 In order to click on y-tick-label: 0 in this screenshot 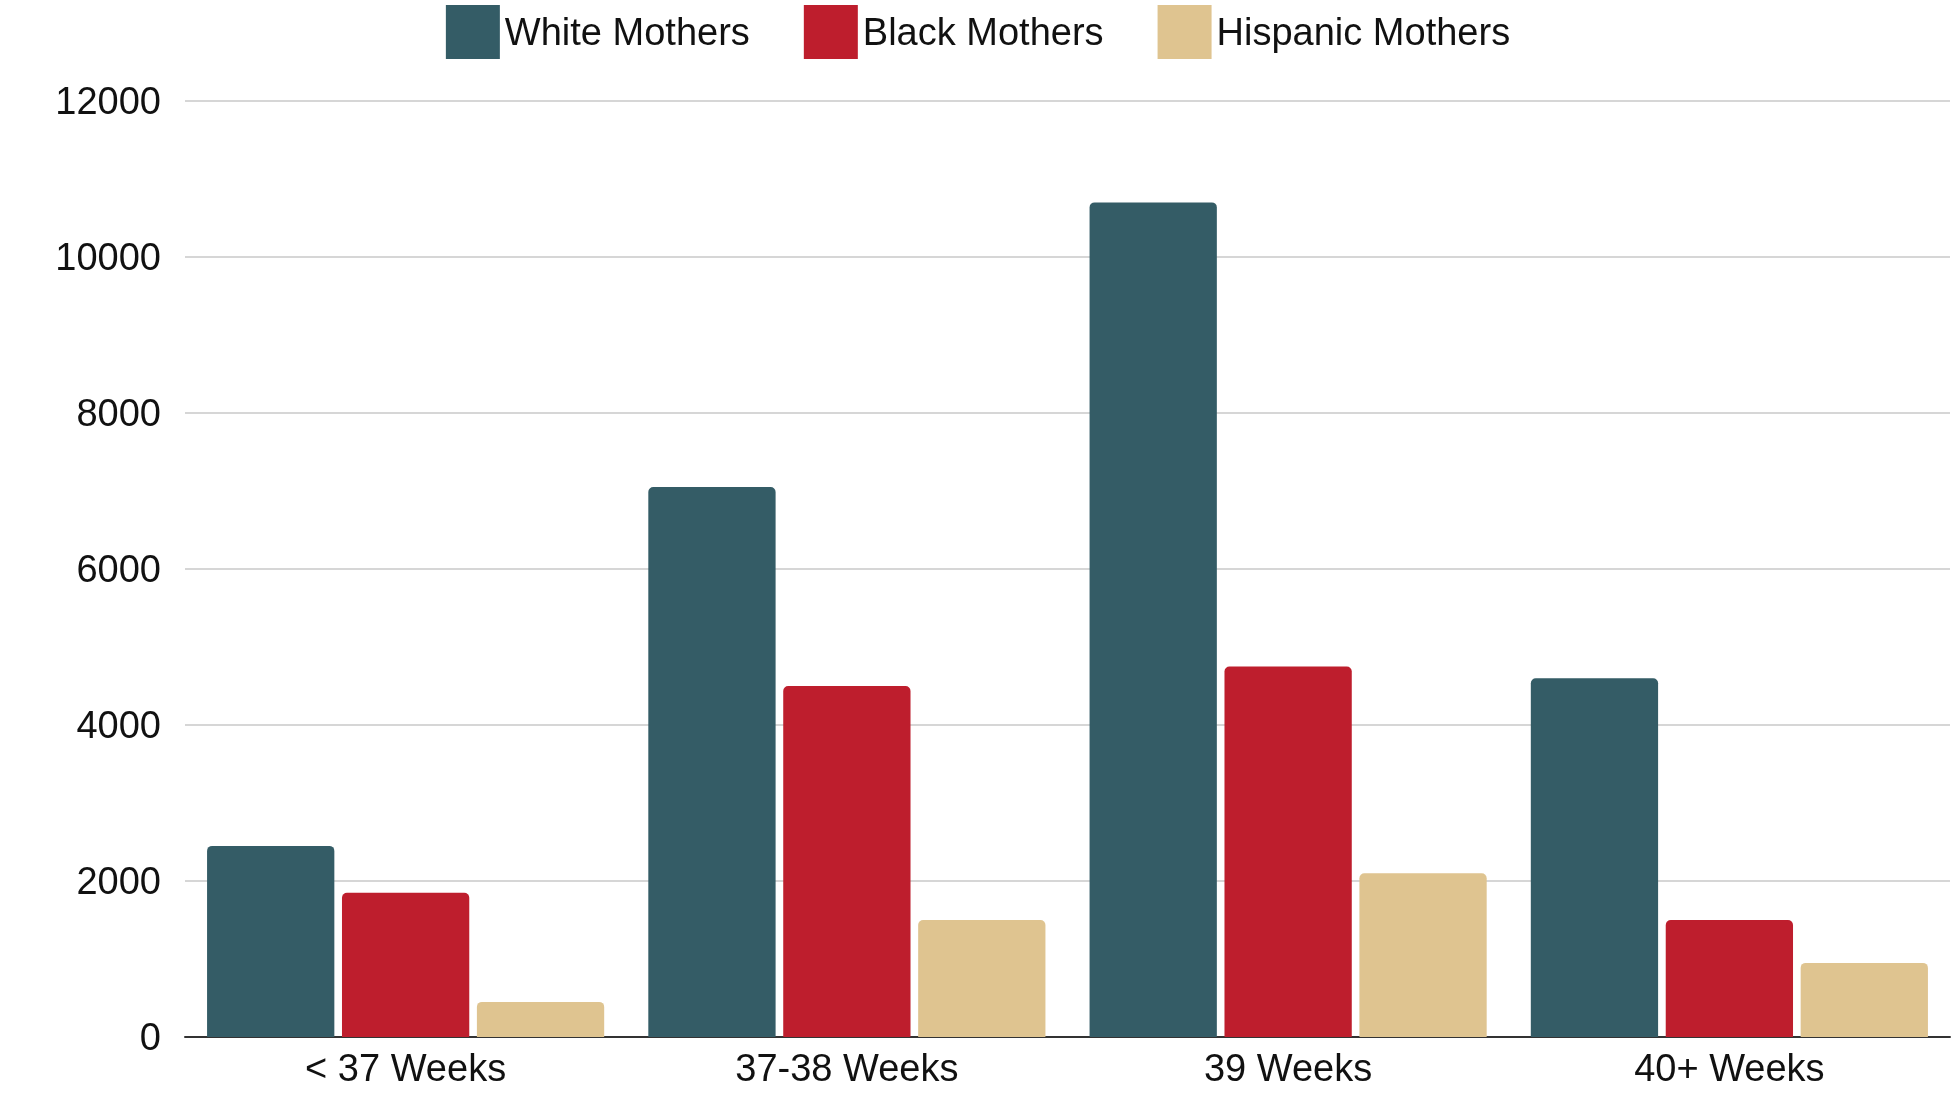, I will do `click(150, 1037)`.